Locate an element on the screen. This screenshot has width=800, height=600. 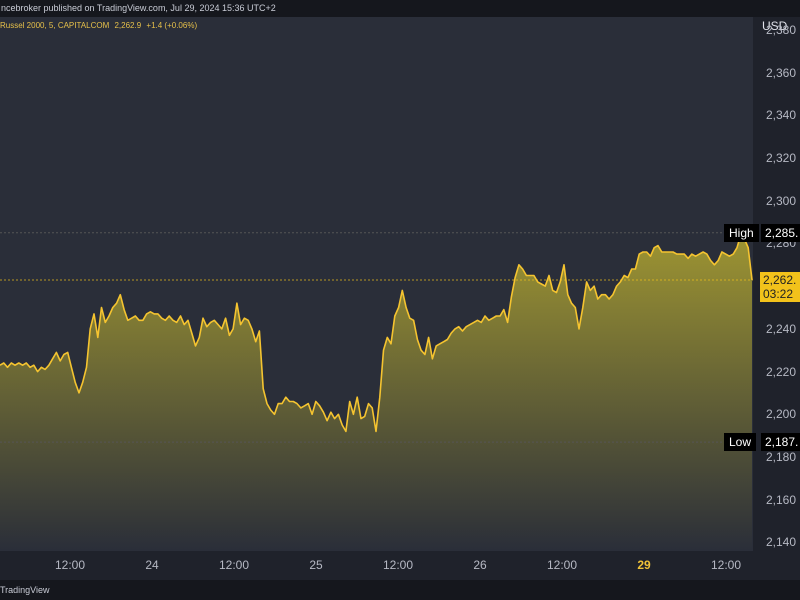
y-tick-label: 2,140 is located at coordinates (781, 542).